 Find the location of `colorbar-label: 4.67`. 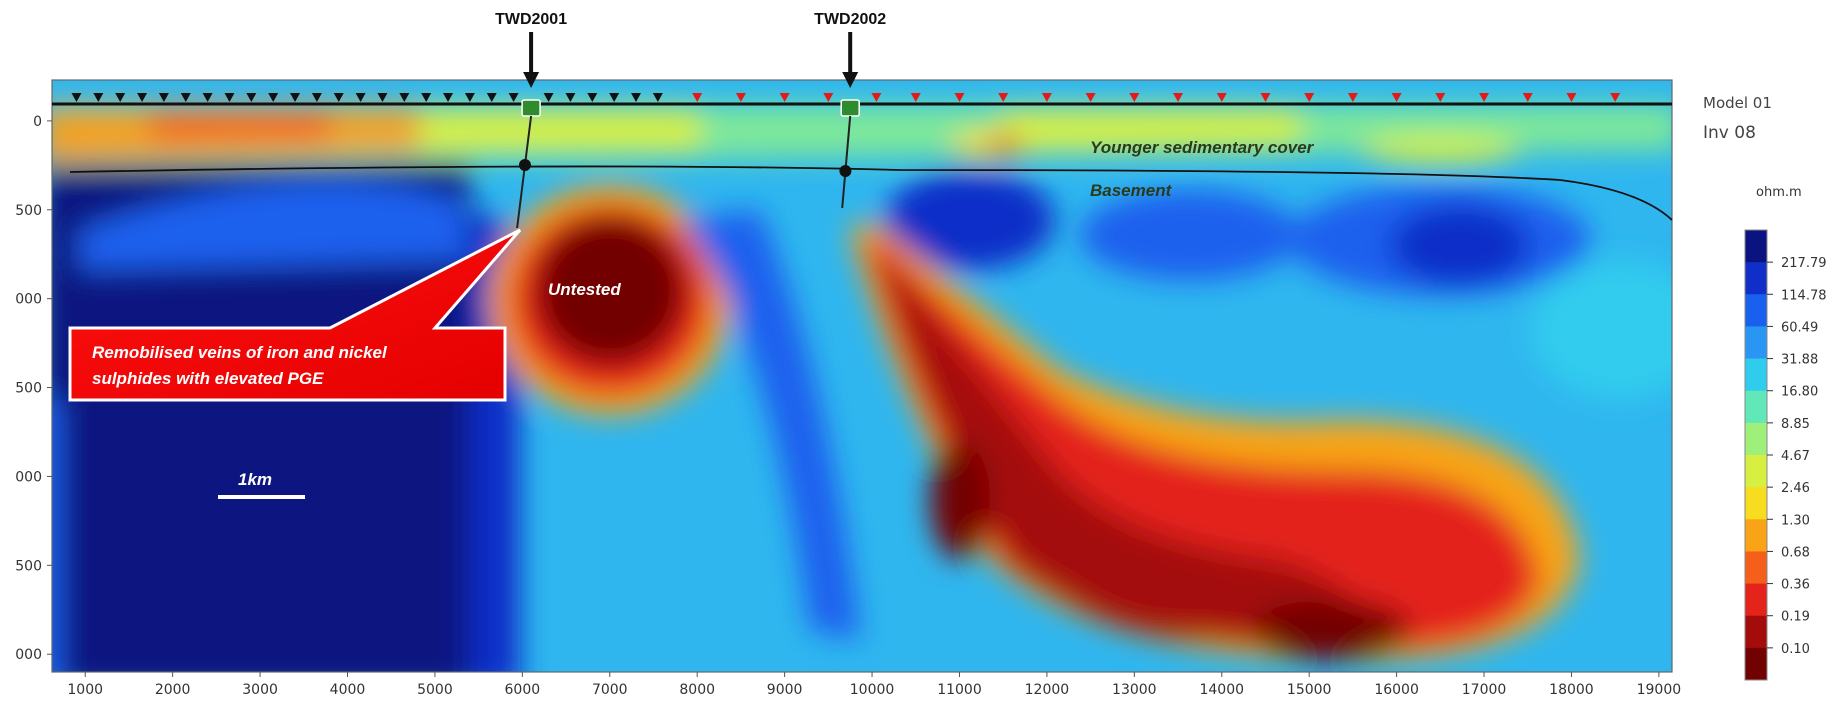

colorbar-label: 4.67 is located at coordinates (1795, 456).